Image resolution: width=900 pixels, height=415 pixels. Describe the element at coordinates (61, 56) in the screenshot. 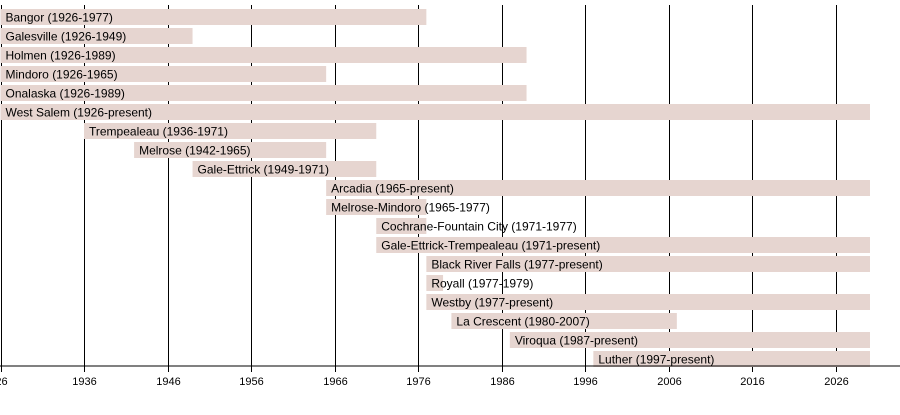

I see `bar-label: Holmen (1926-1989)` at that location.